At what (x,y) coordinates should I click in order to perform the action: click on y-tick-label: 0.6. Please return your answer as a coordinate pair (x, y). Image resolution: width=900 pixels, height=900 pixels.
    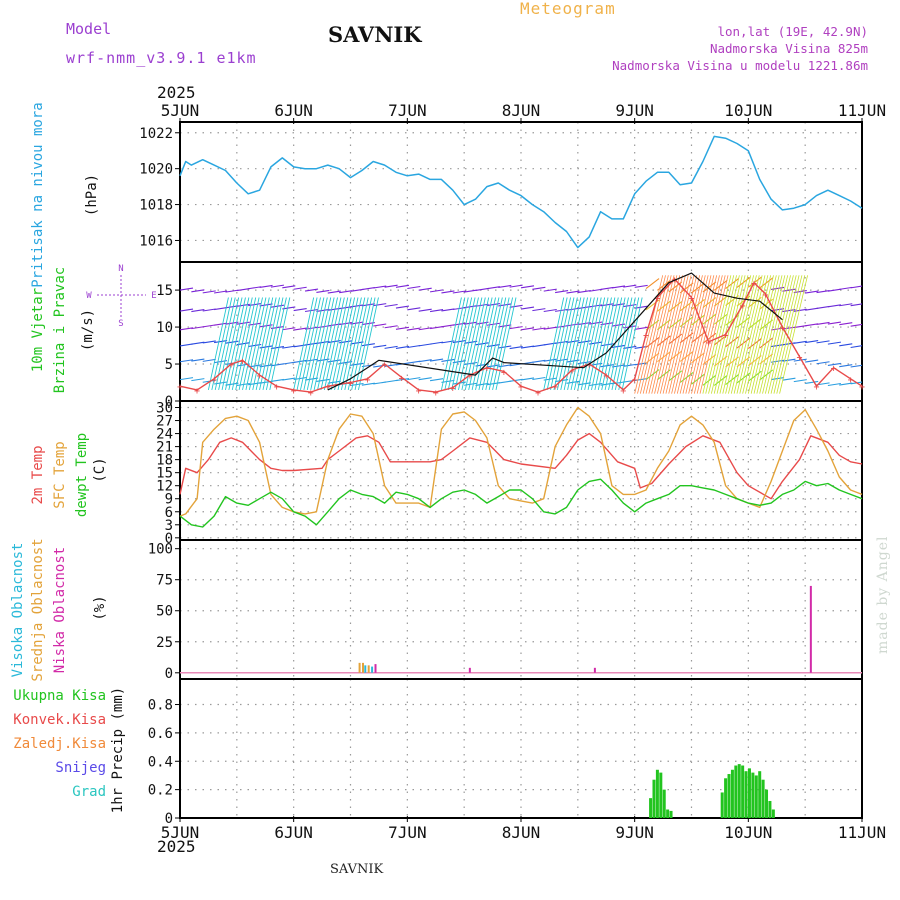
    Looking at the image, I should click on (160, 734).